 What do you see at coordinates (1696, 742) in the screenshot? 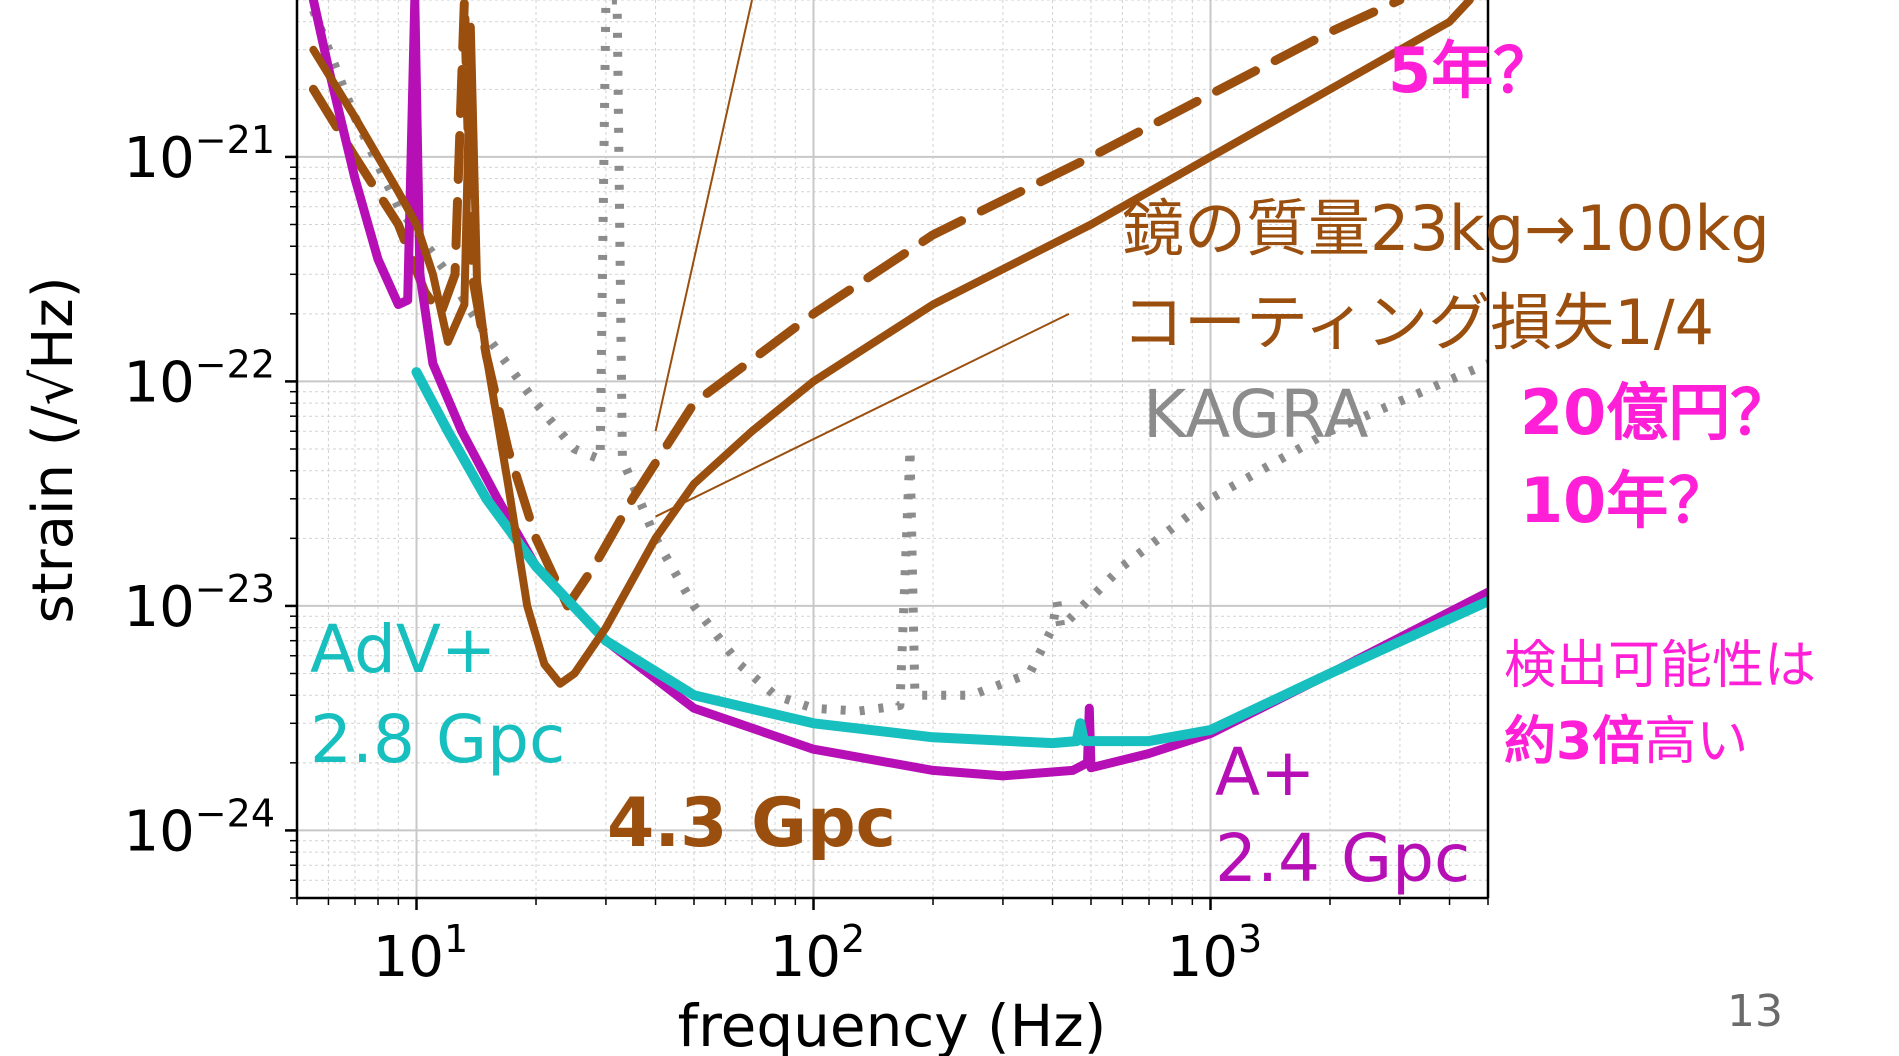
I see `detection-note-tail: 高い` at bounding box center [1696, 742].